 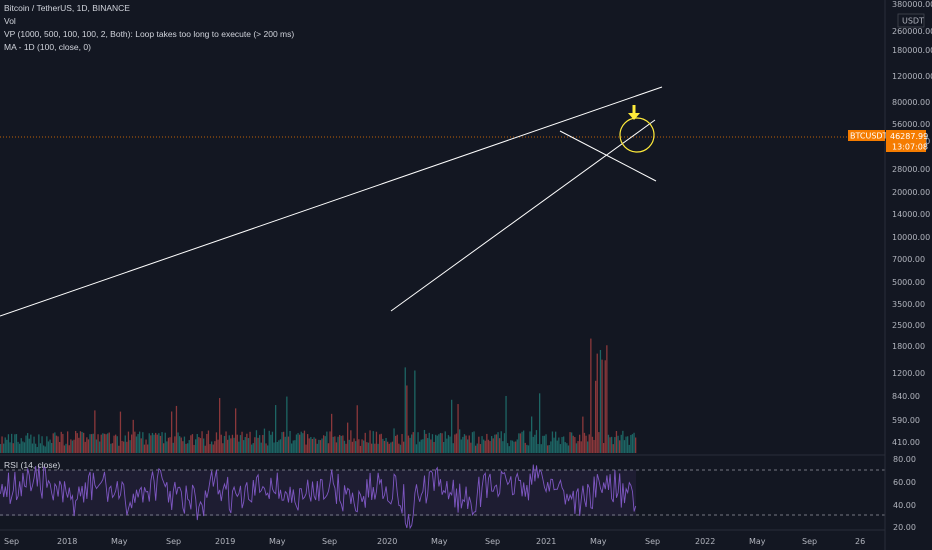 I want to click on price-axis-label: 10000.00, so click(x=911, y=237).